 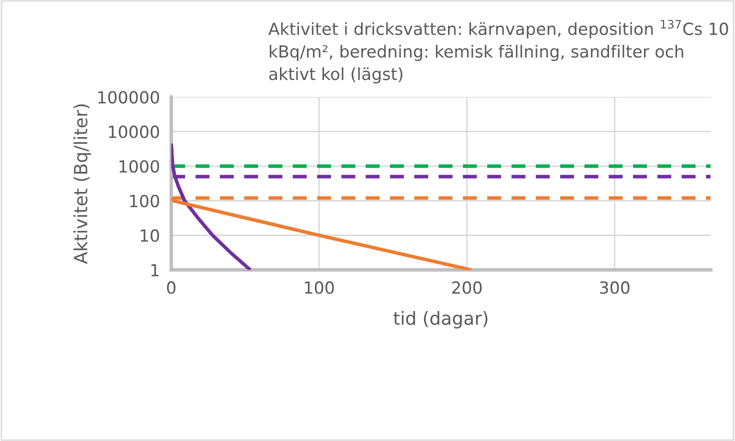 I want to click on y-axis-title: Aktivitet (Bq/liter), so click(x=82, y=184).